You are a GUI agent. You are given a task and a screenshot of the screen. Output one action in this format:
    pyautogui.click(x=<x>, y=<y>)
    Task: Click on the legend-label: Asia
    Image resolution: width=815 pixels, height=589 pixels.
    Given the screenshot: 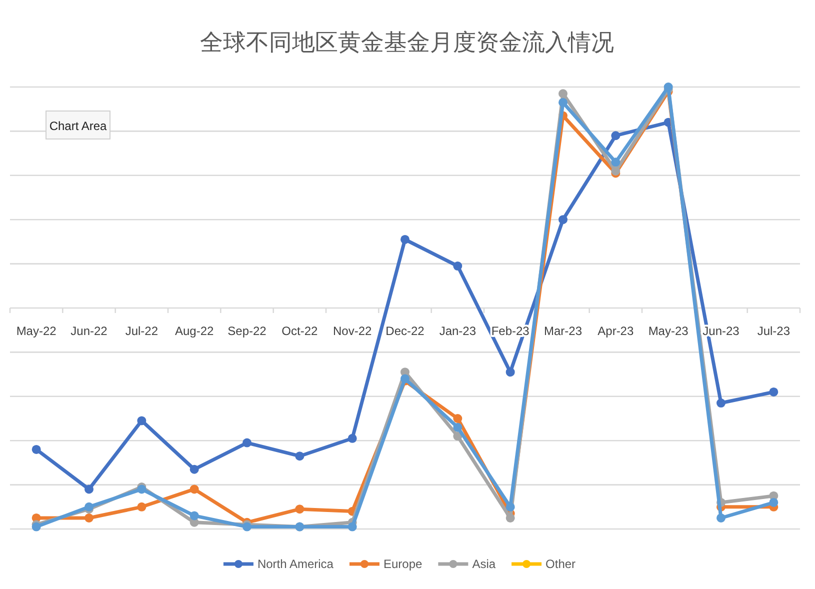 What is the action you would take?
    pyautogui.click(x=484, y=564)
    